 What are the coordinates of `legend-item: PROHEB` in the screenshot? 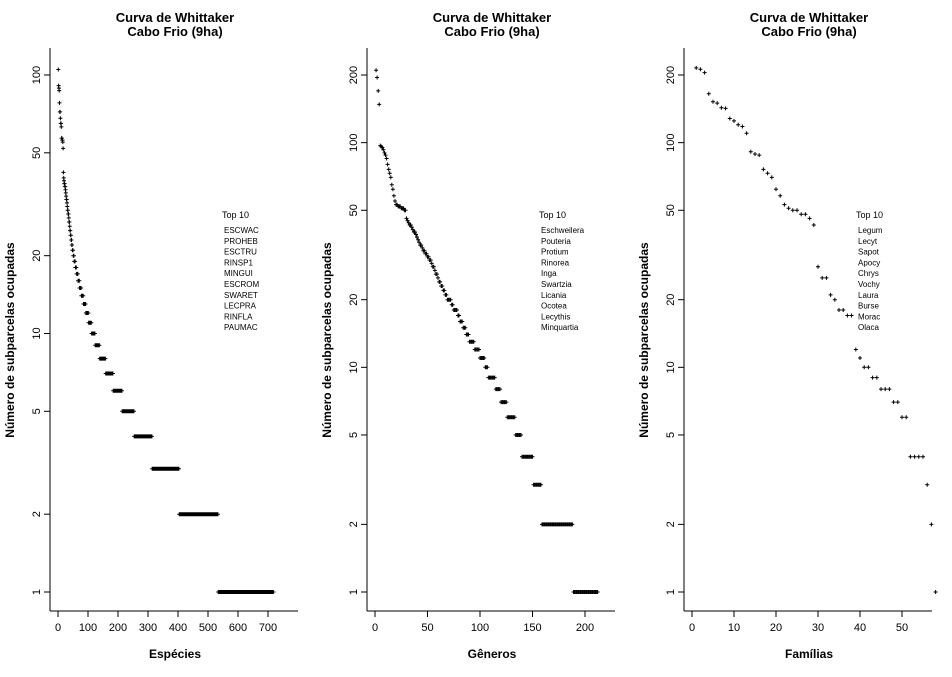 It's located at (241, 241).